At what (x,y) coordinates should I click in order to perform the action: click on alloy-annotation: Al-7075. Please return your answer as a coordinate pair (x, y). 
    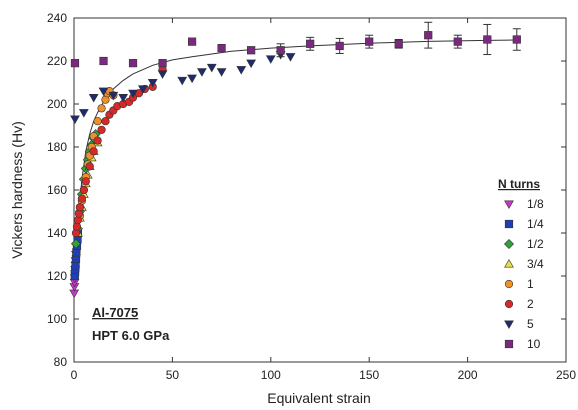
    Looking at the image, I should click on (115, 312).